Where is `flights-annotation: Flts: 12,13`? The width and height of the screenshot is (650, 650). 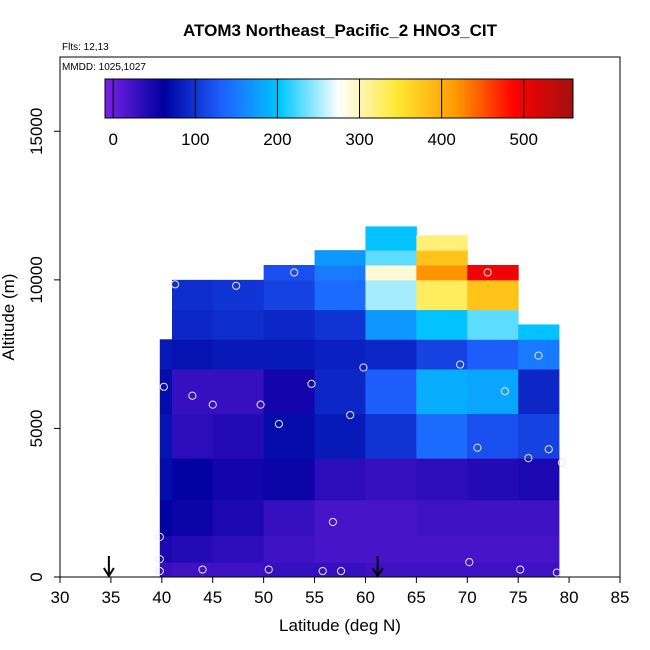
flights-annotation: Flts: 12,13 is located at coordinates (85, 47).